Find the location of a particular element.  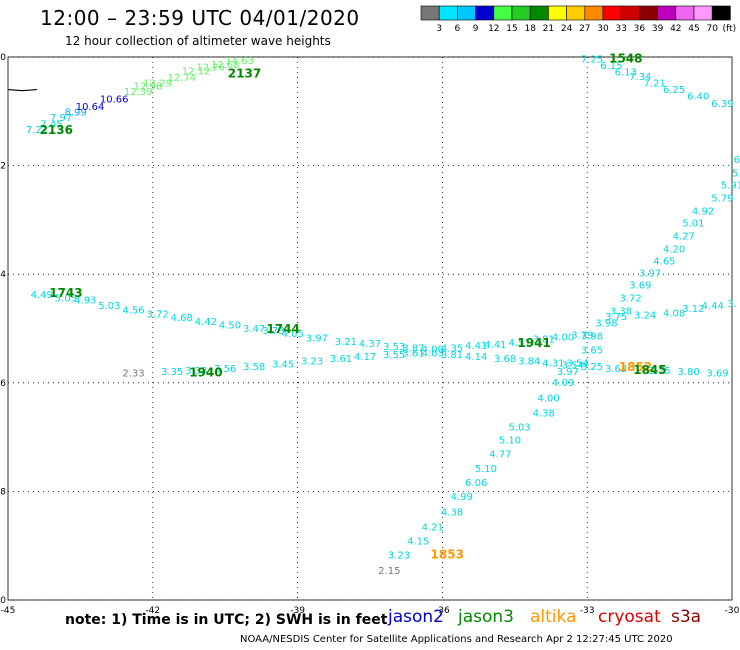

wave-height-label: 3.54 is located at coordinates (573, 366).